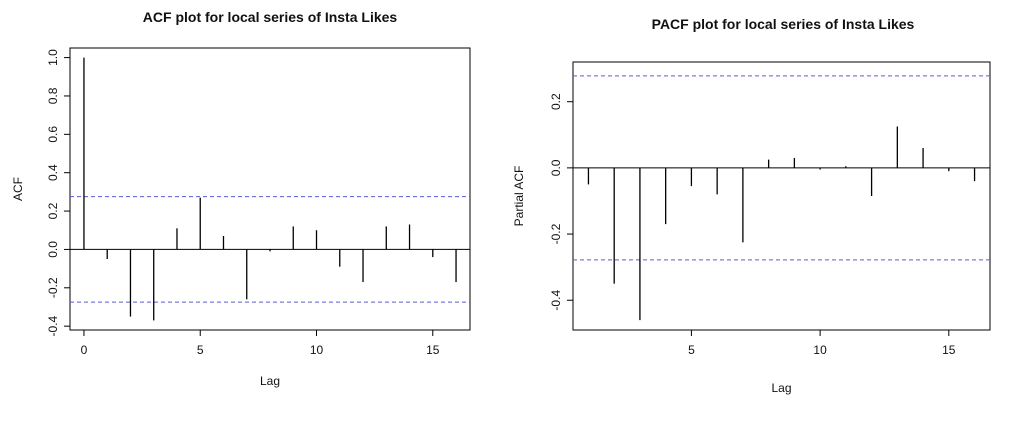 Image resolution: width=1009 pixels, height=421 pixels. What do you see at coordinates (53, 134) in the screenshot?
I see `y-tick-label: 0.6` at bounding box center [53, 134].